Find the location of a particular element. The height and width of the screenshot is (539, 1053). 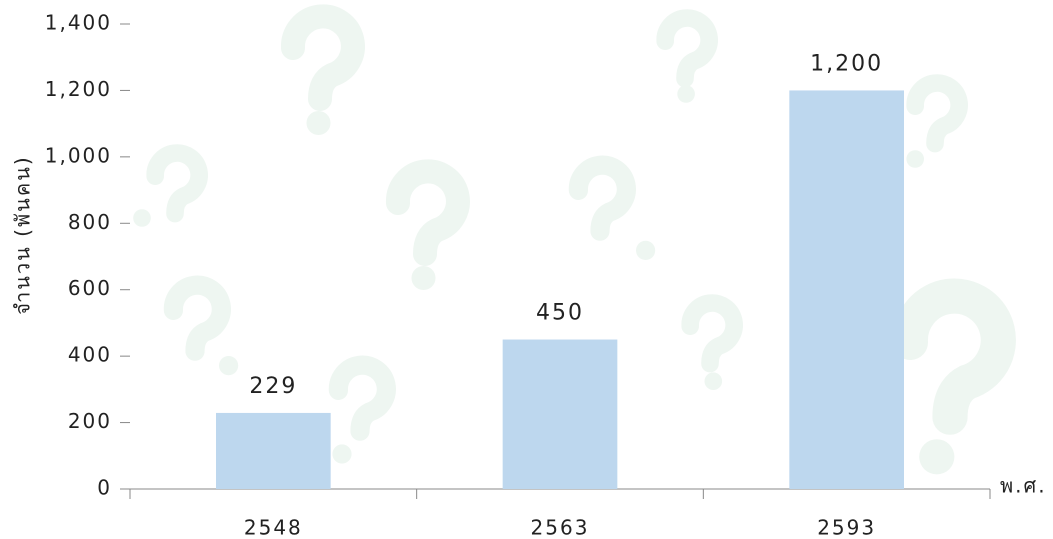

y-tick-label: 200 is located at coordinates (90, 421).